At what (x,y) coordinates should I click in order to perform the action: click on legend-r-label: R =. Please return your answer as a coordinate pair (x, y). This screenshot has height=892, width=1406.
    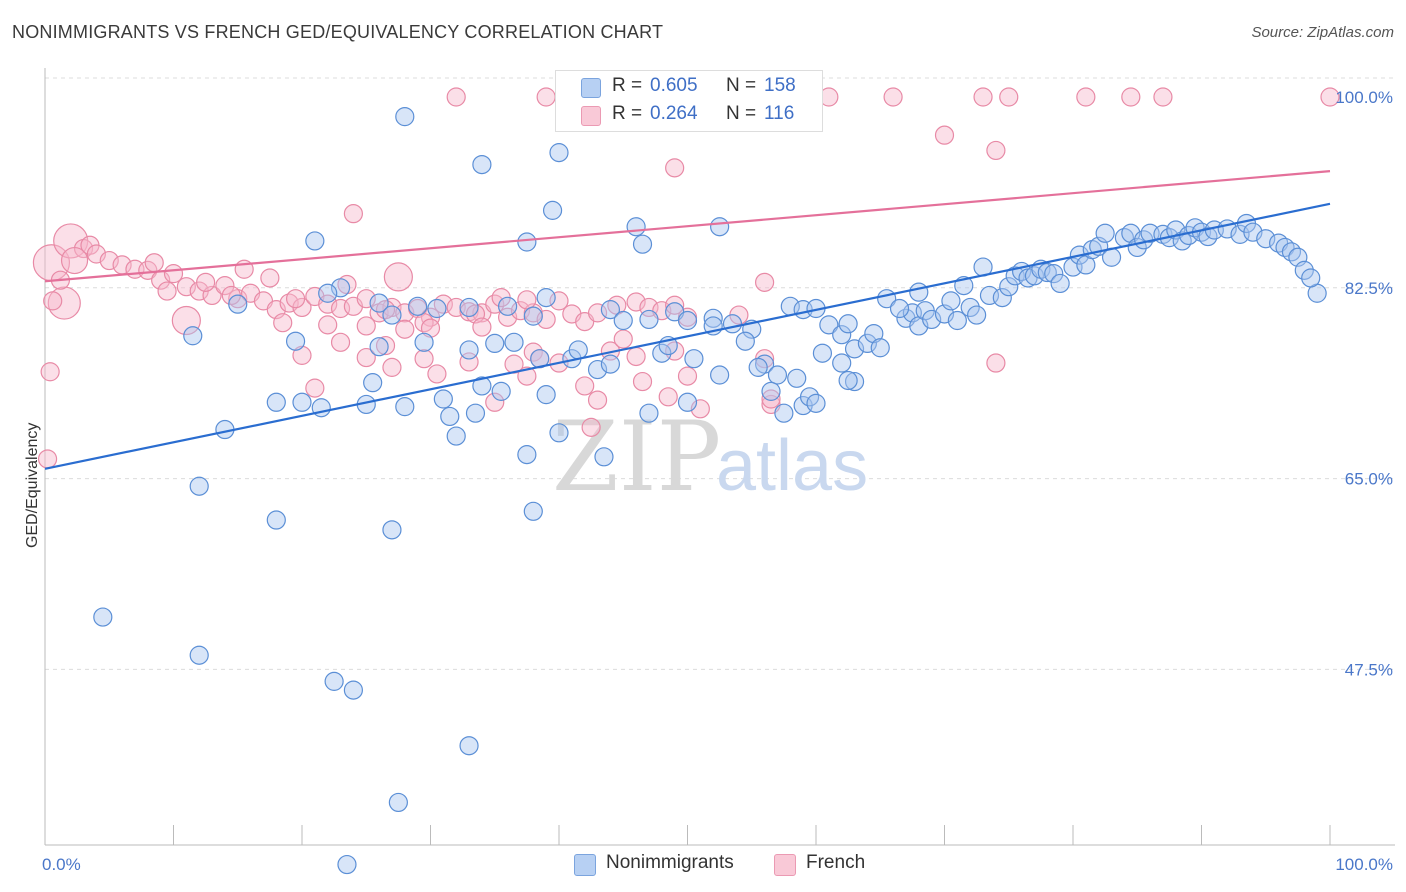
    Looking at the image, I should click on (627, 113).